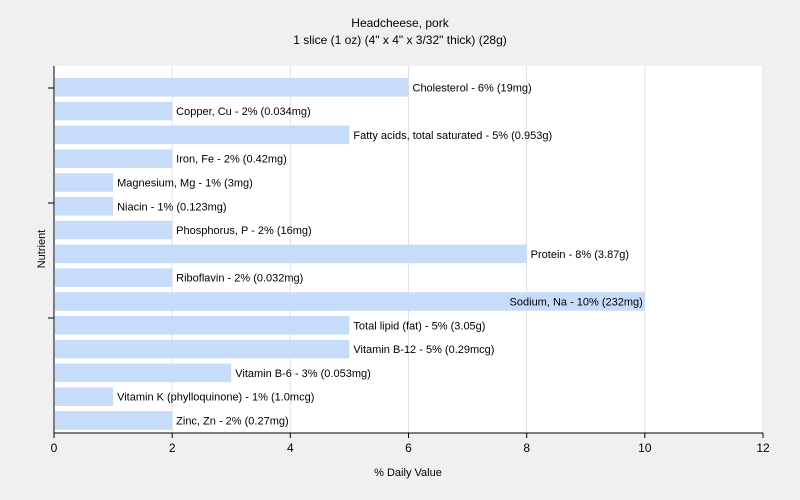  I want to click on x-tick-label: 12, so click(763, 448).